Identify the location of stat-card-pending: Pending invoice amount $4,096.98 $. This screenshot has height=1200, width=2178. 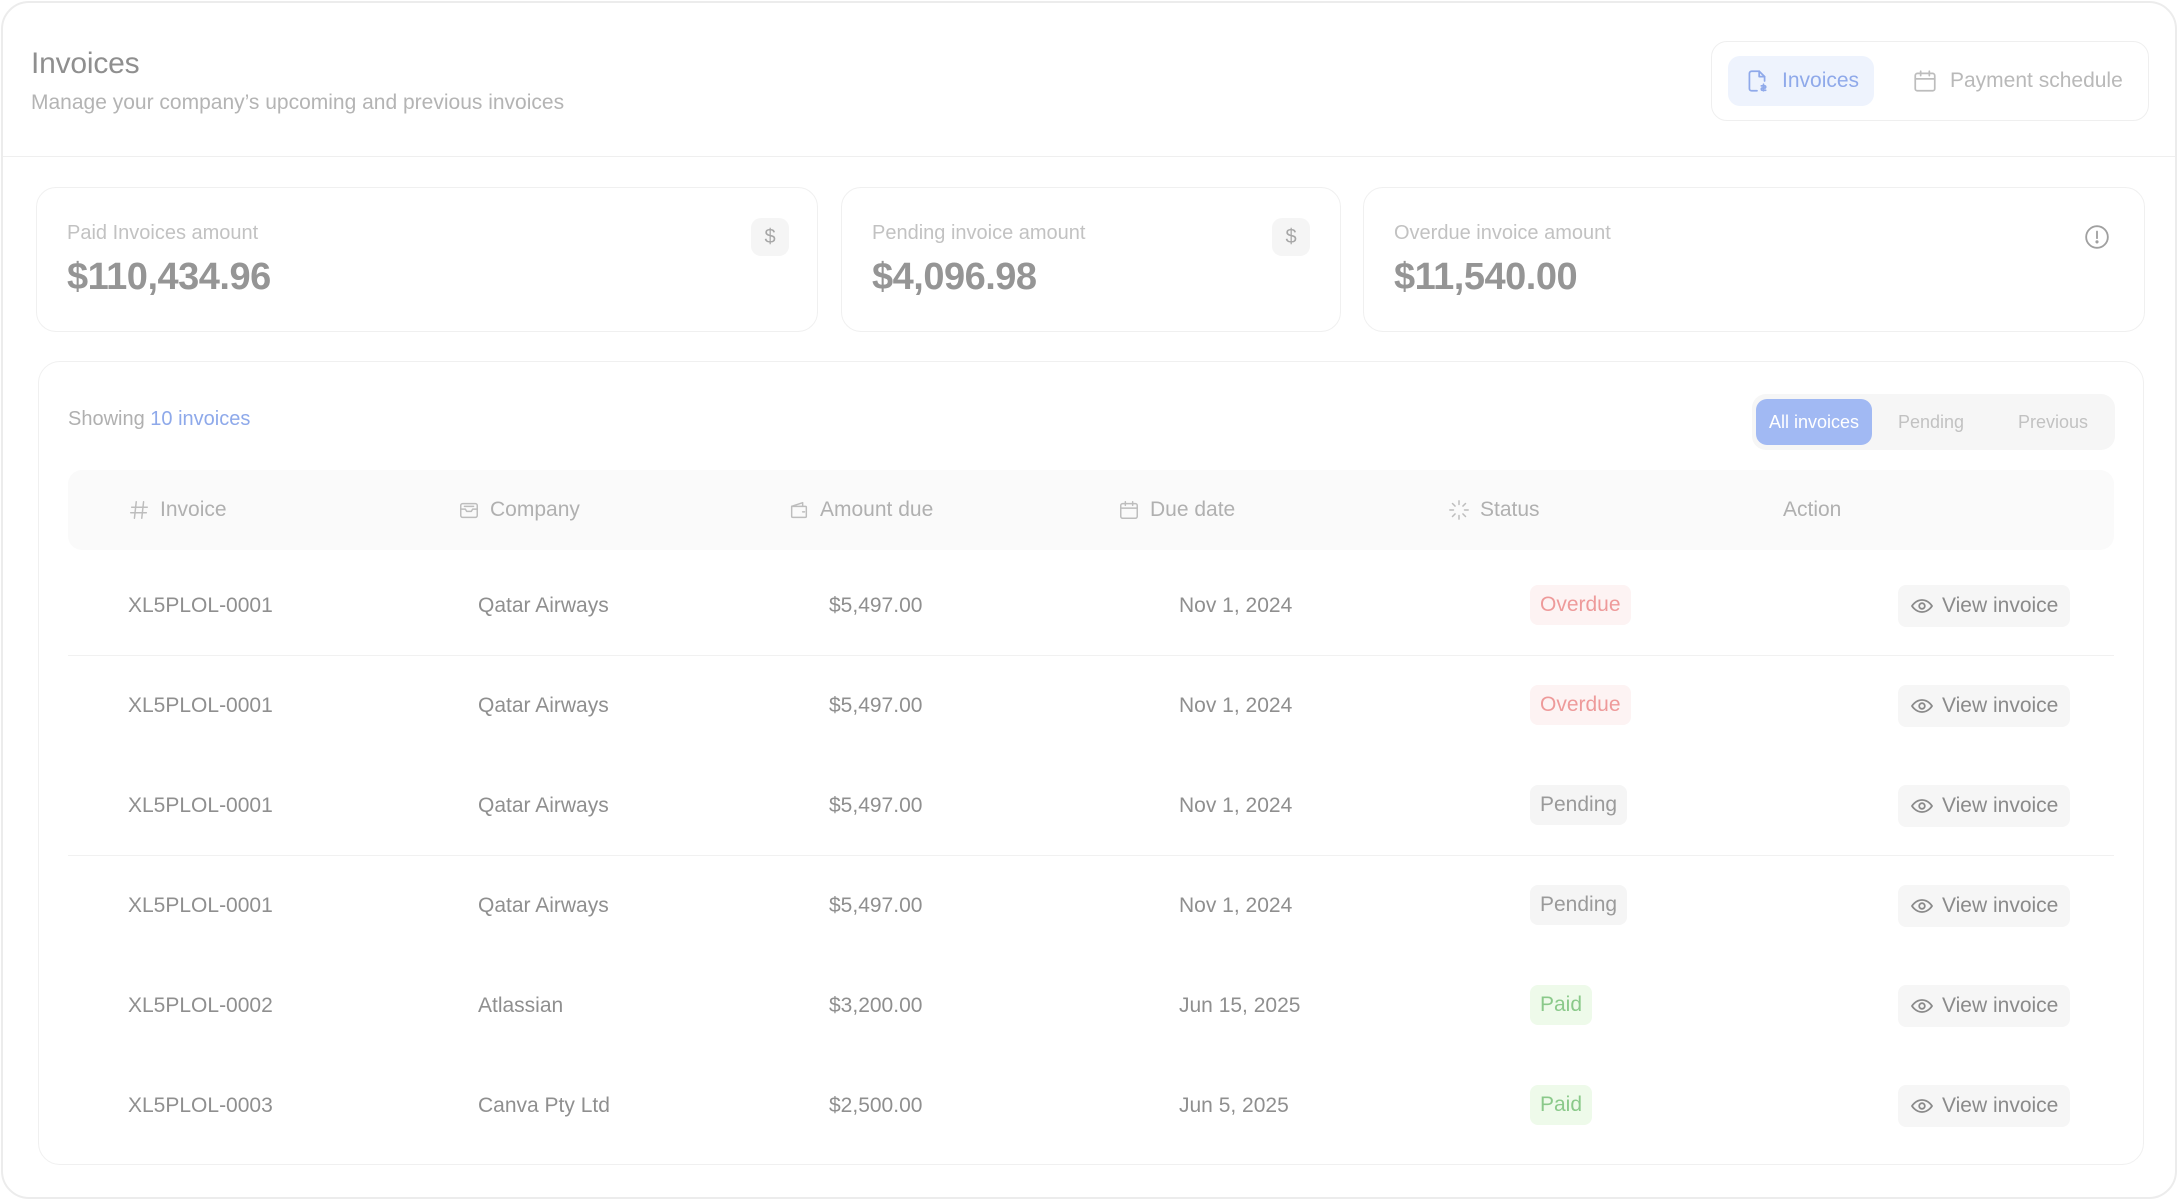
(1091, 259).